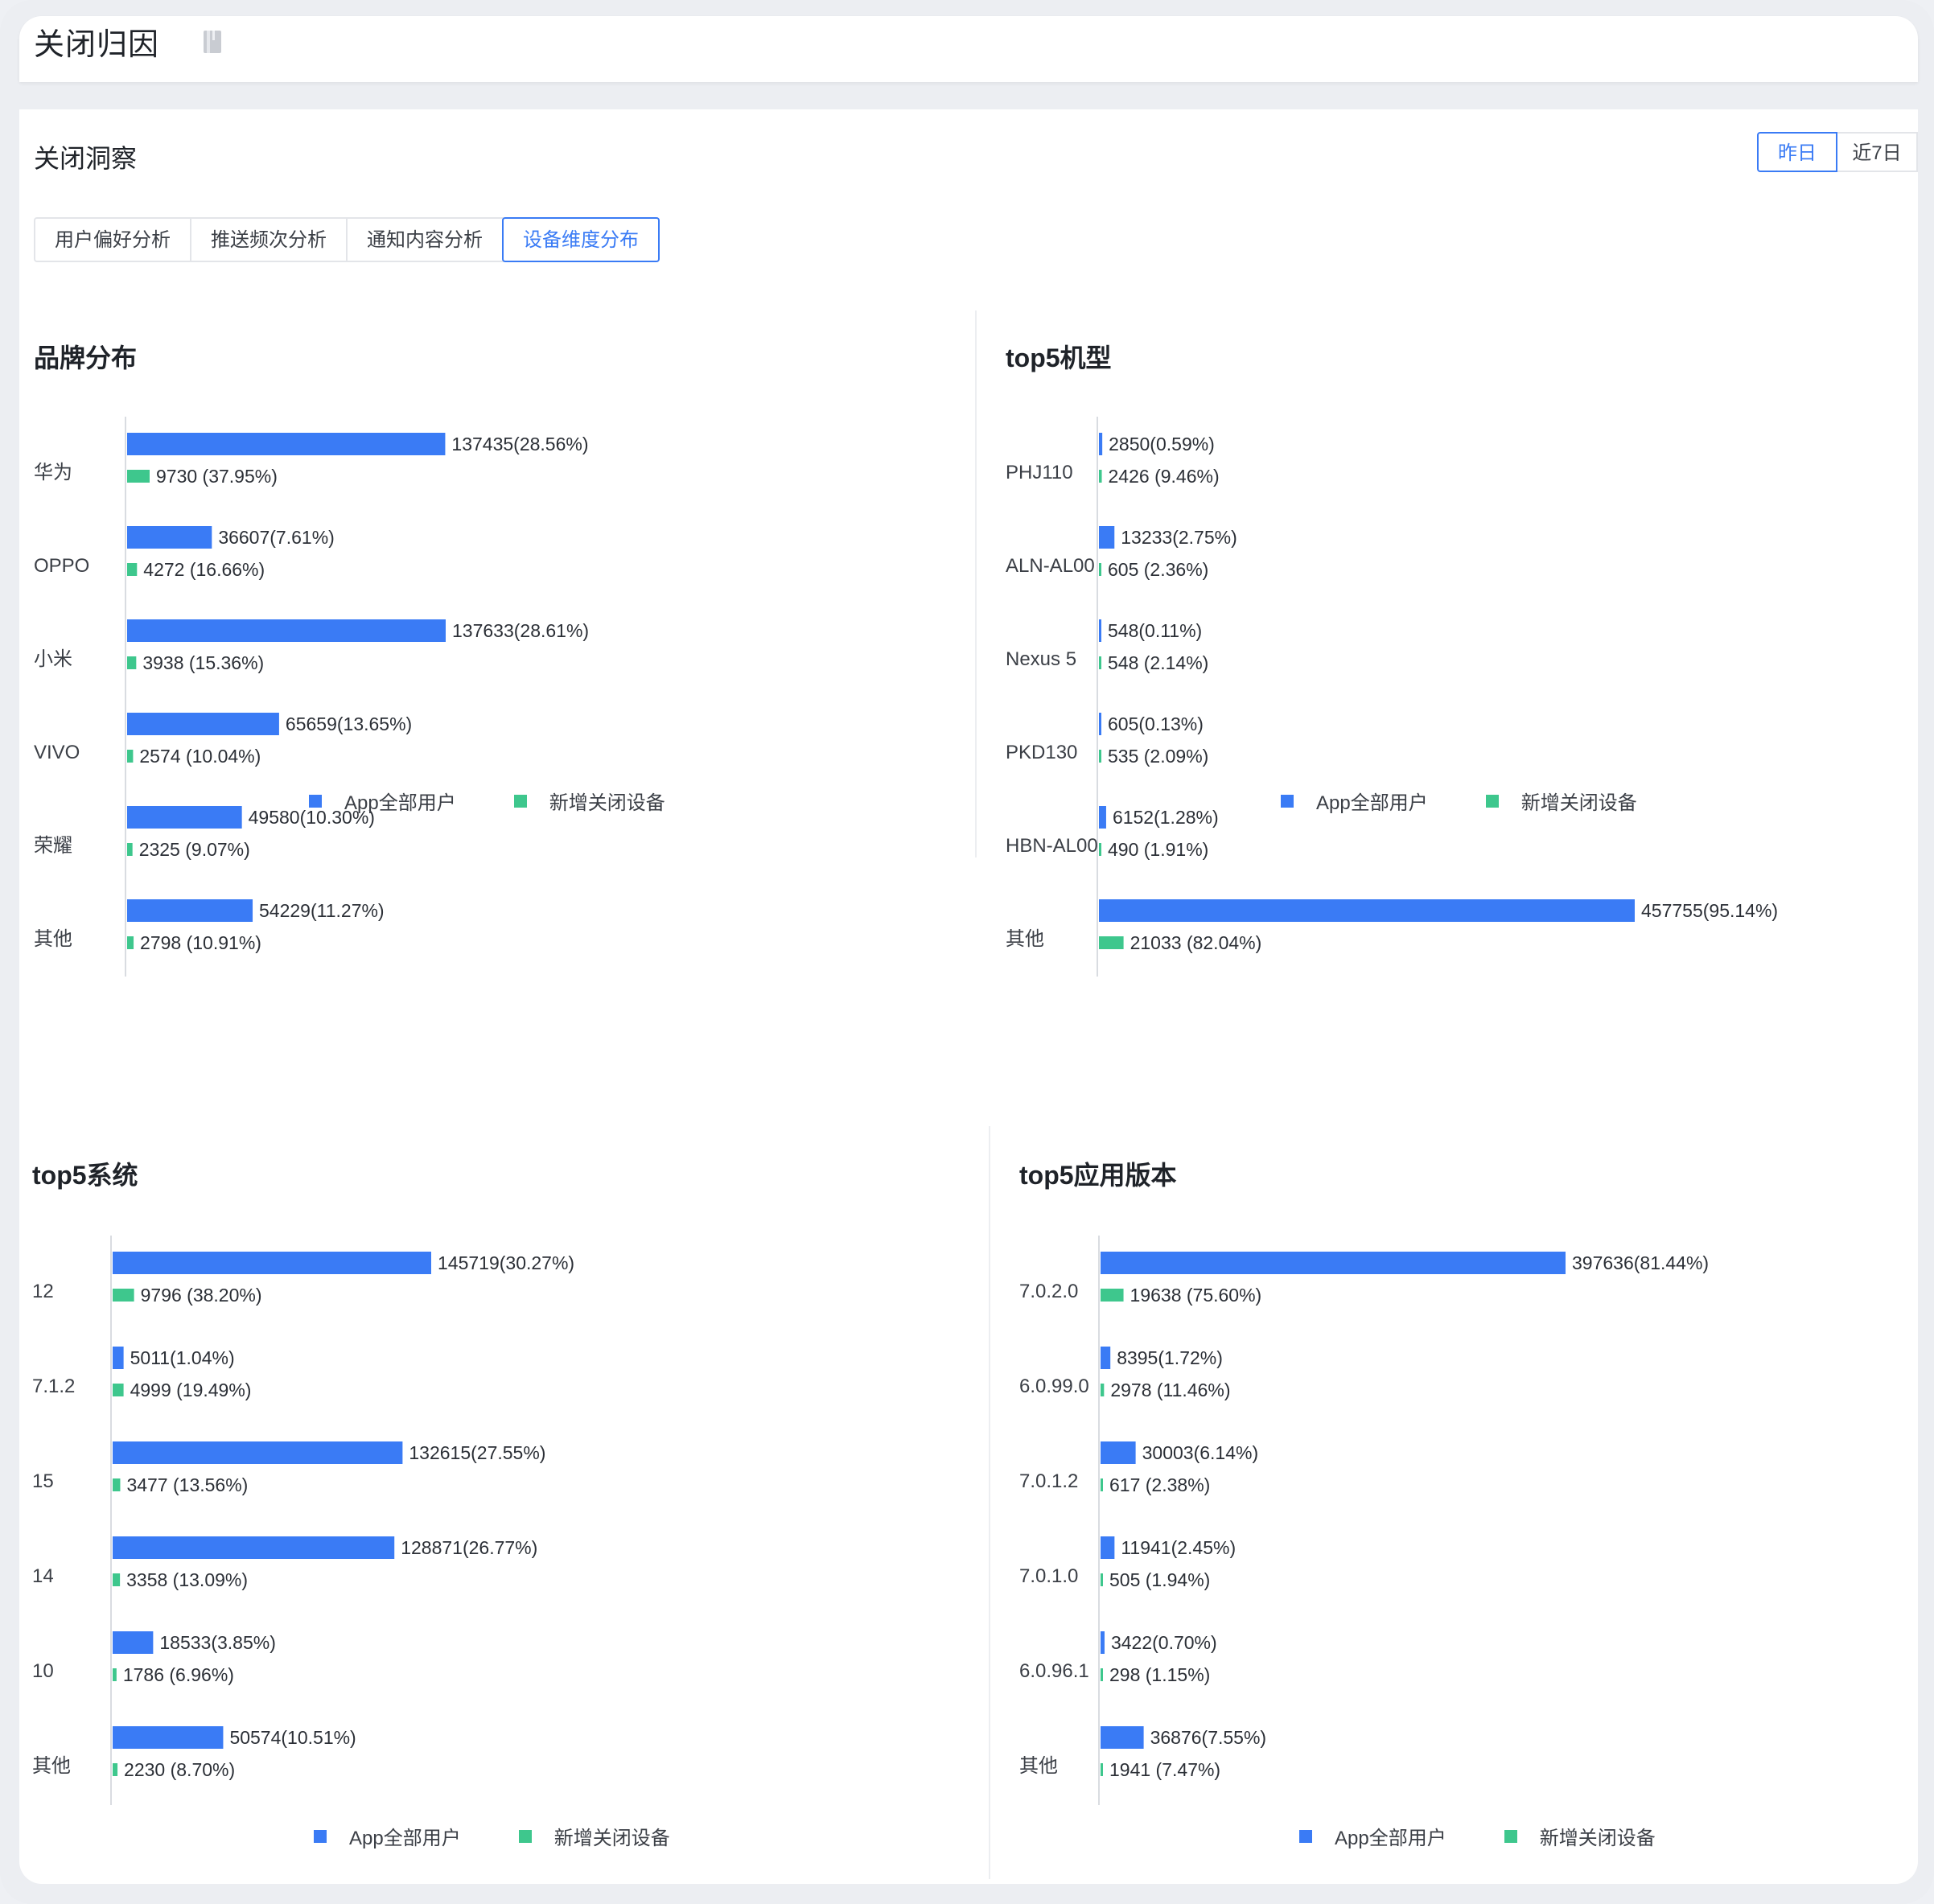  What do you see at coordinates (426, 239) in the screenshot?
I see `tab-notification-content: 通知内容分析` at bounding box center [426, 239].